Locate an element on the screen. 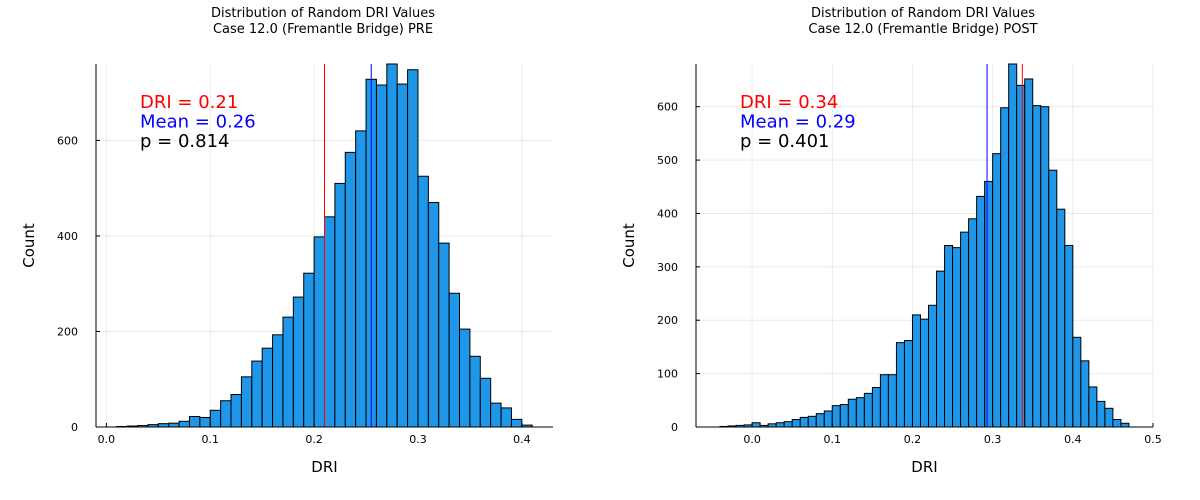 The image size is (1200, 500). x-tick-label: 0.3 is located at coordinates (418, 439).